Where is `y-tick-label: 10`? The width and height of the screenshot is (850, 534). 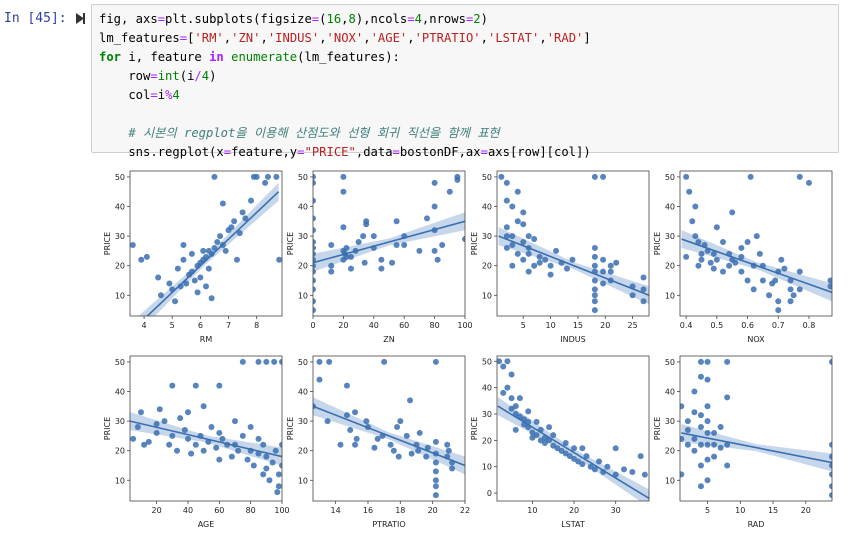
y-tick-label: 10 is located at coordinates (120, 480).